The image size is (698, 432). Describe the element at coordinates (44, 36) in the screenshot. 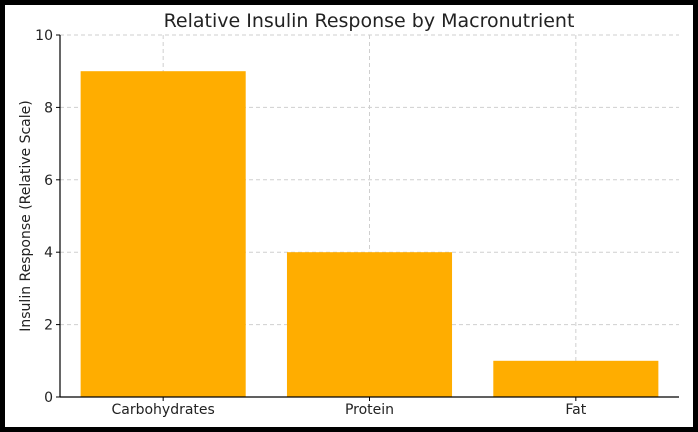

I see `y-tick-label: 10` at that location.